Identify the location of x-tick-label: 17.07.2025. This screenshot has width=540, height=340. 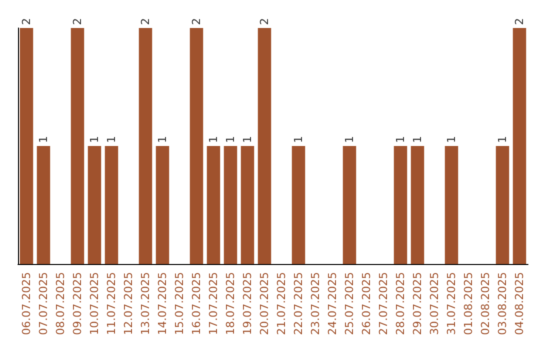
(213, 304).